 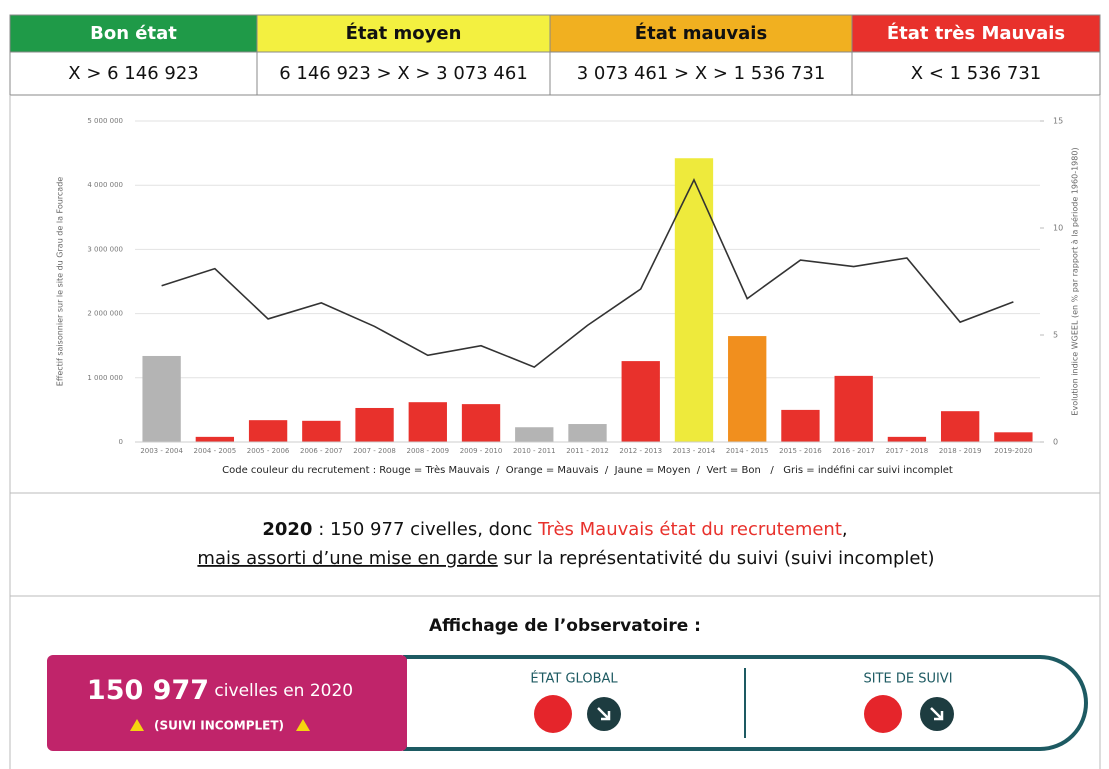 I want to click on summary-underlined: mais assorti d’une mise en garde, so click(x=347, y=558).